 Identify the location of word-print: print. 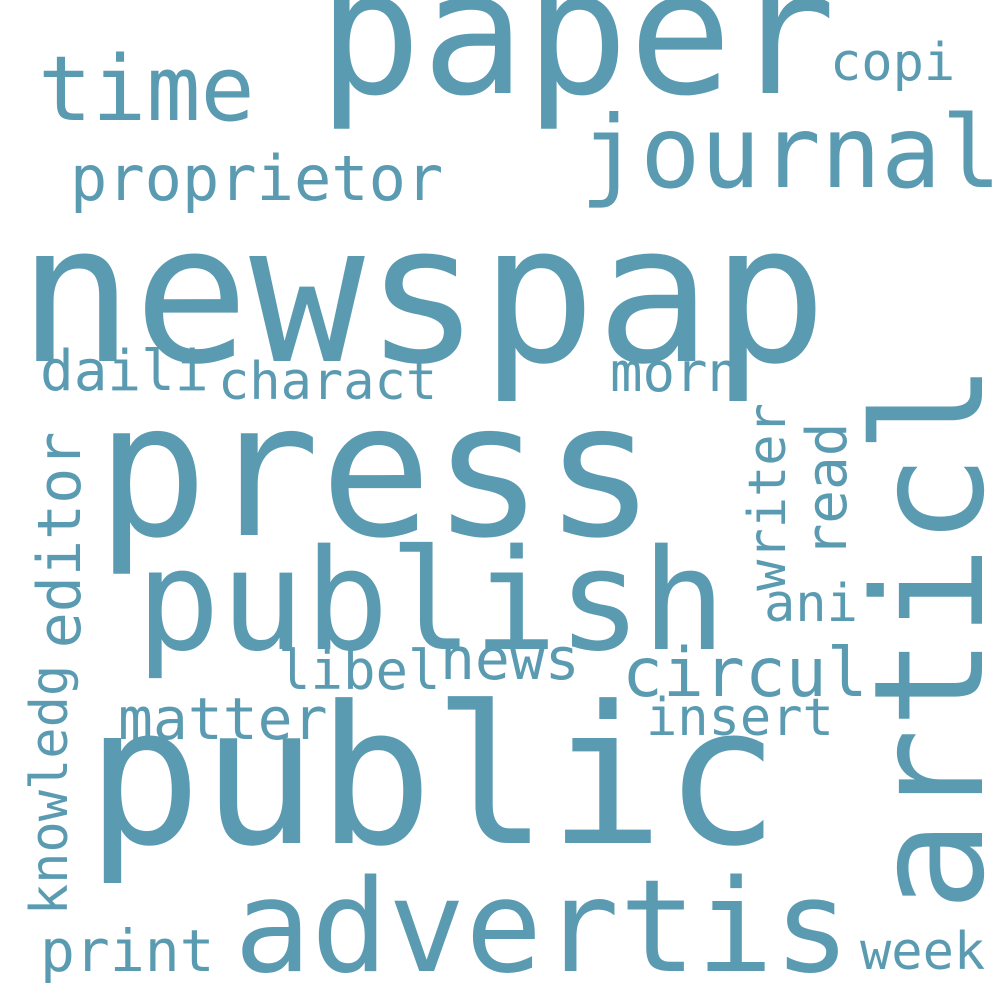
(127, 951).